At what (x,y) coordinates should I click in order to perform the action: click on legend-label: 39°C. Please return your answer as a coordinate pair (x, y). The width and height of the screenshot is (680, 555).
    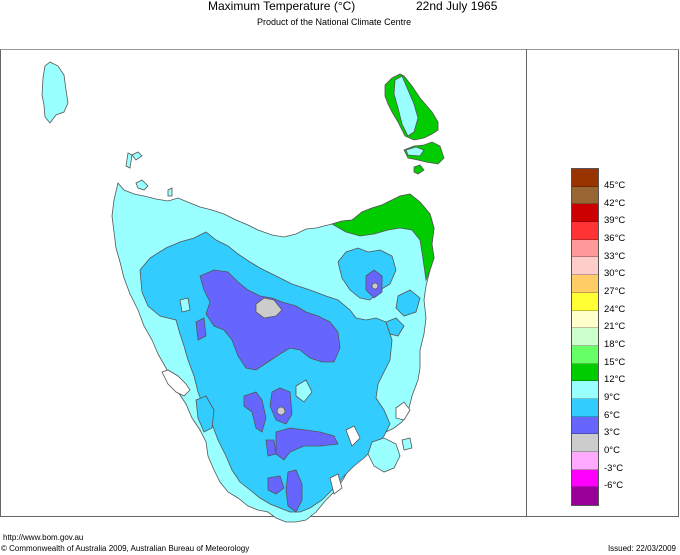
    Looking at the image, I should click on (615, 220).